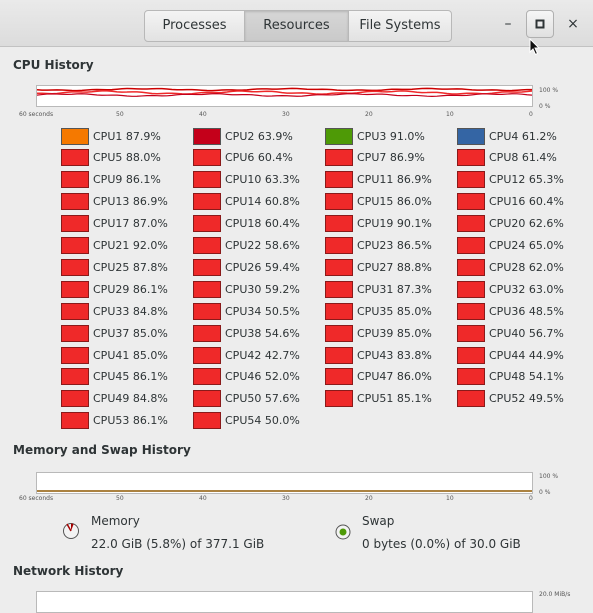 The image size is (593, 613). I want to click on cpu-legend-item: CPU48 54.1%, so click(510, 377).